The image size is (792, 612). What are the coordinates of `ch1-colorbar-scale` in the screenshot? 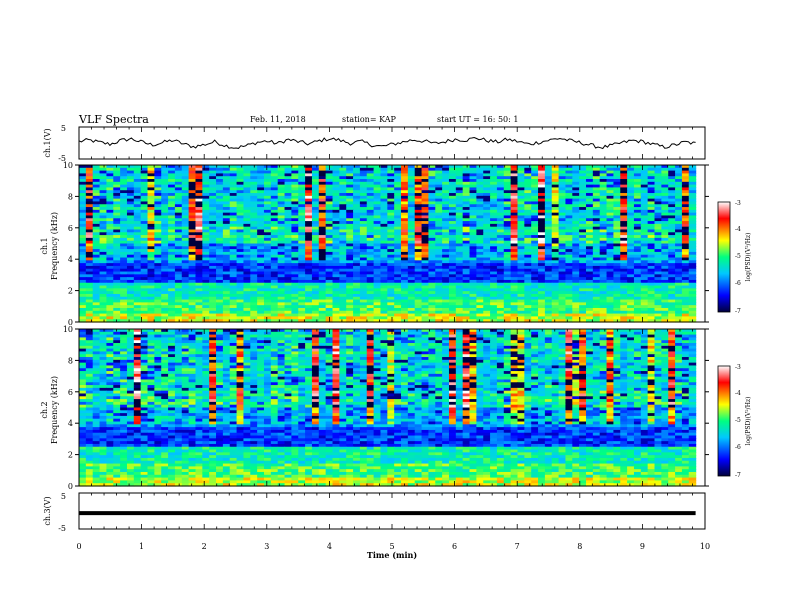 It's located at (724, 257).